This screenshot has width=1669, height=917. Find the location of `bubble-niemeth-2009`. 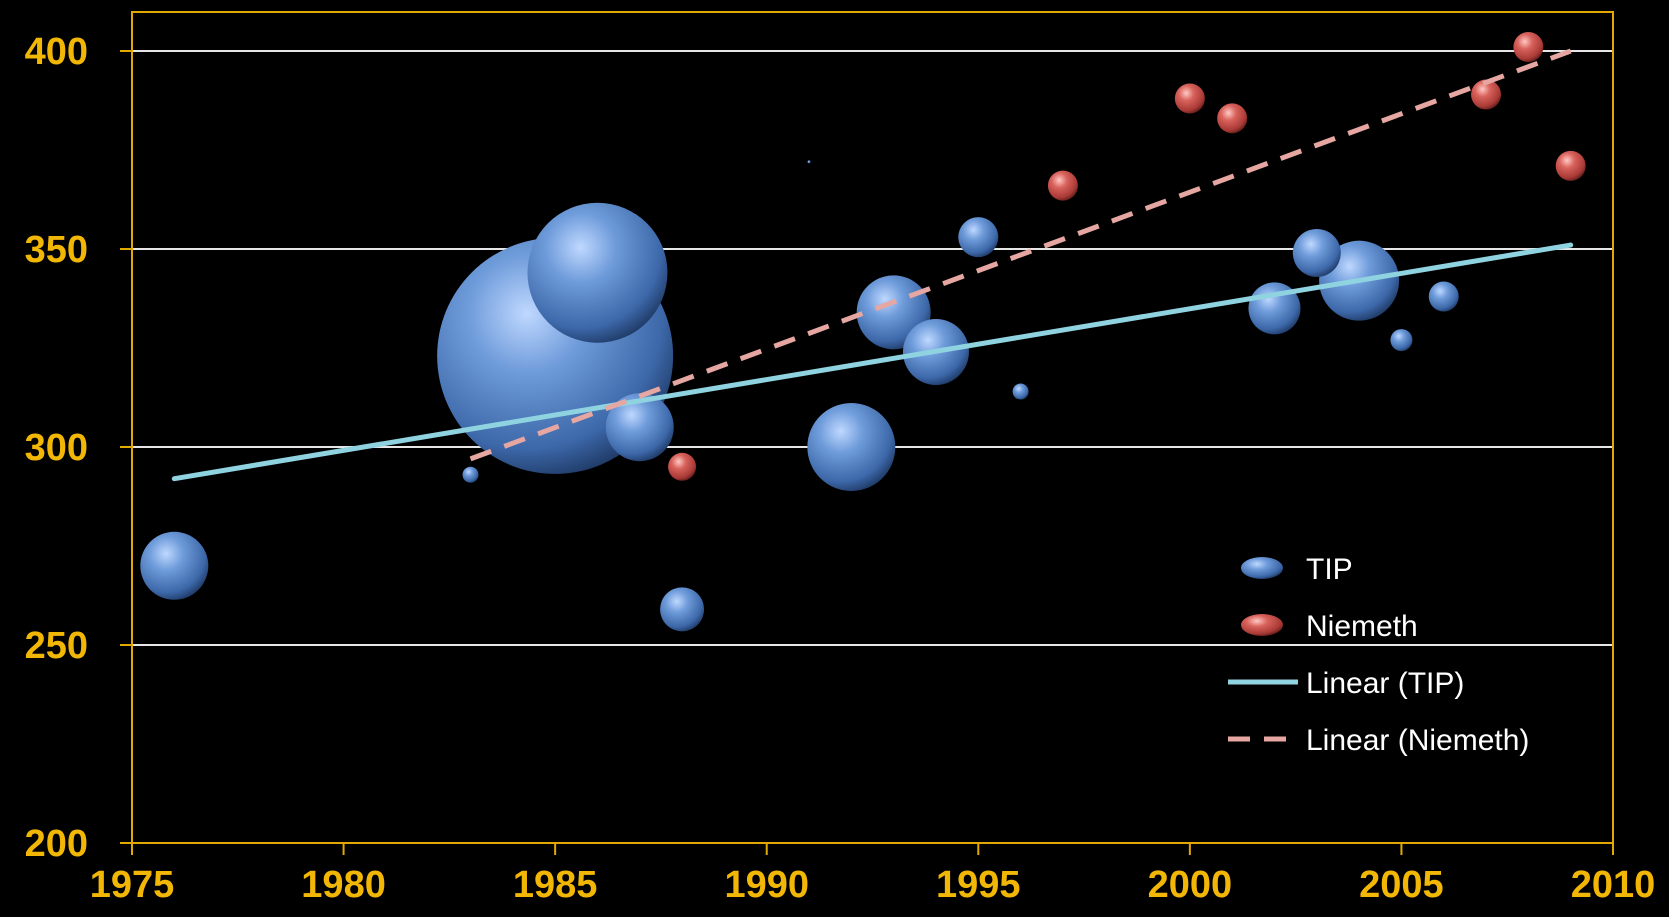

bubble-niemeth-2009 is located at coordinates (1570, 165).